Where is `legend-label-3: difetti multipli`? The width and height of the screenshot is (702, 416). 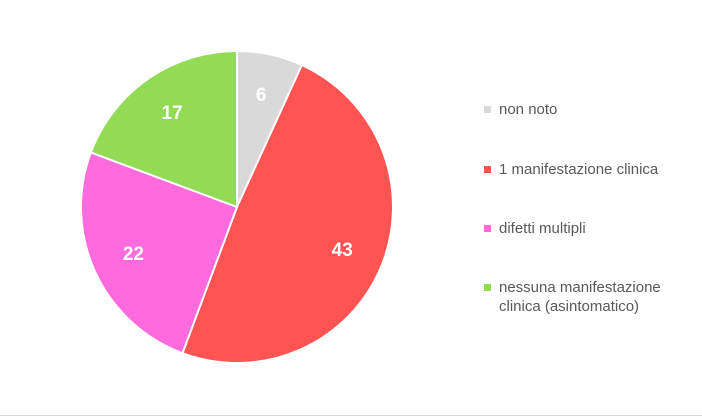 legend-label-3: difetti multipli is located at coordinates (542, 228).